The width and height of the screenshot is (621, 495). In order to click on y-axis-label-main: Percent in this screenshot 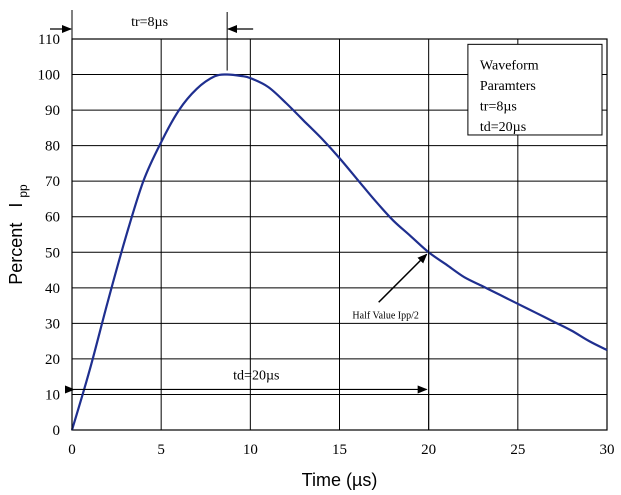, I will do `click(16, 254)`.